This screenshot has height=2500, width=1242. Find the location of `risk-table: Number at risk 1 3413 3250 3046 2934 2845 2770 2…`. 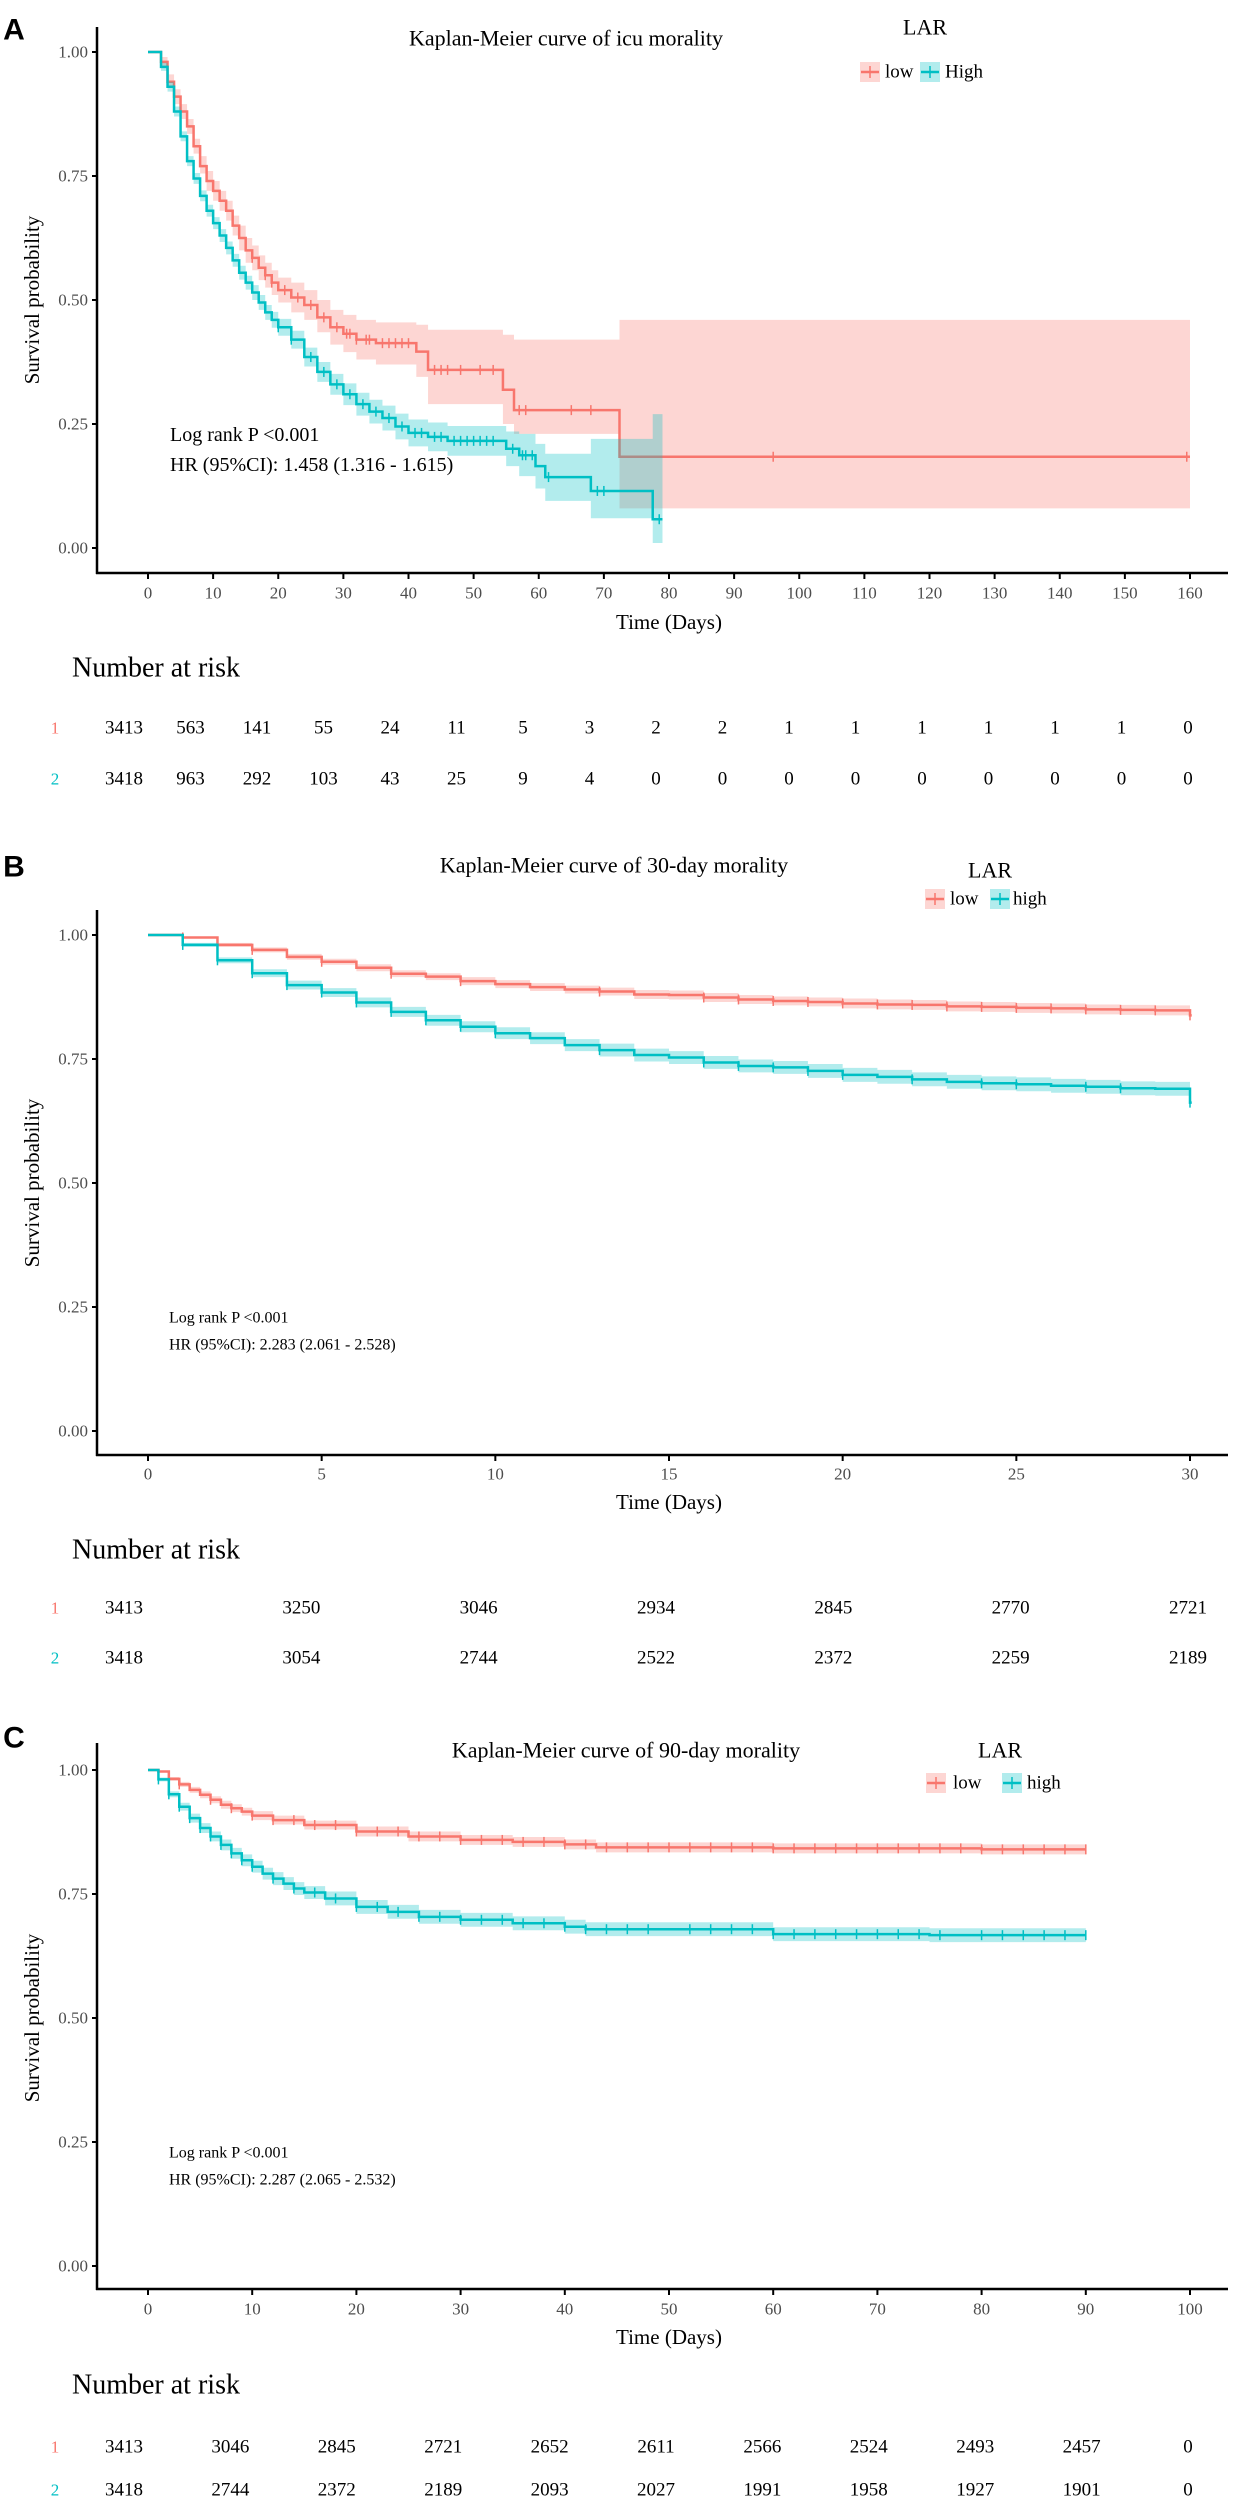

risk-table: Number at risk 1 3413 3250 3046 2934 2845 2770 2… is located at coordinates (629, 1602).